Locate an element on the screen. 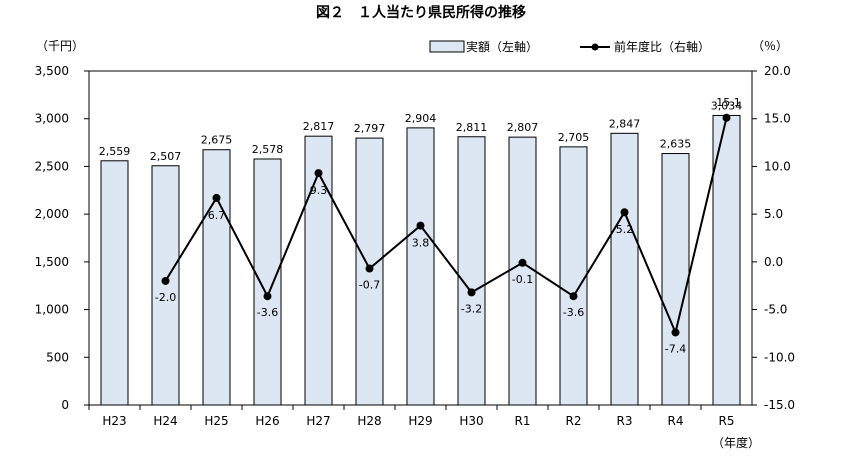 Image resolution: width=842 pixels, height=462 pixels. category-label: H23 is located at coordinates (114, 421).